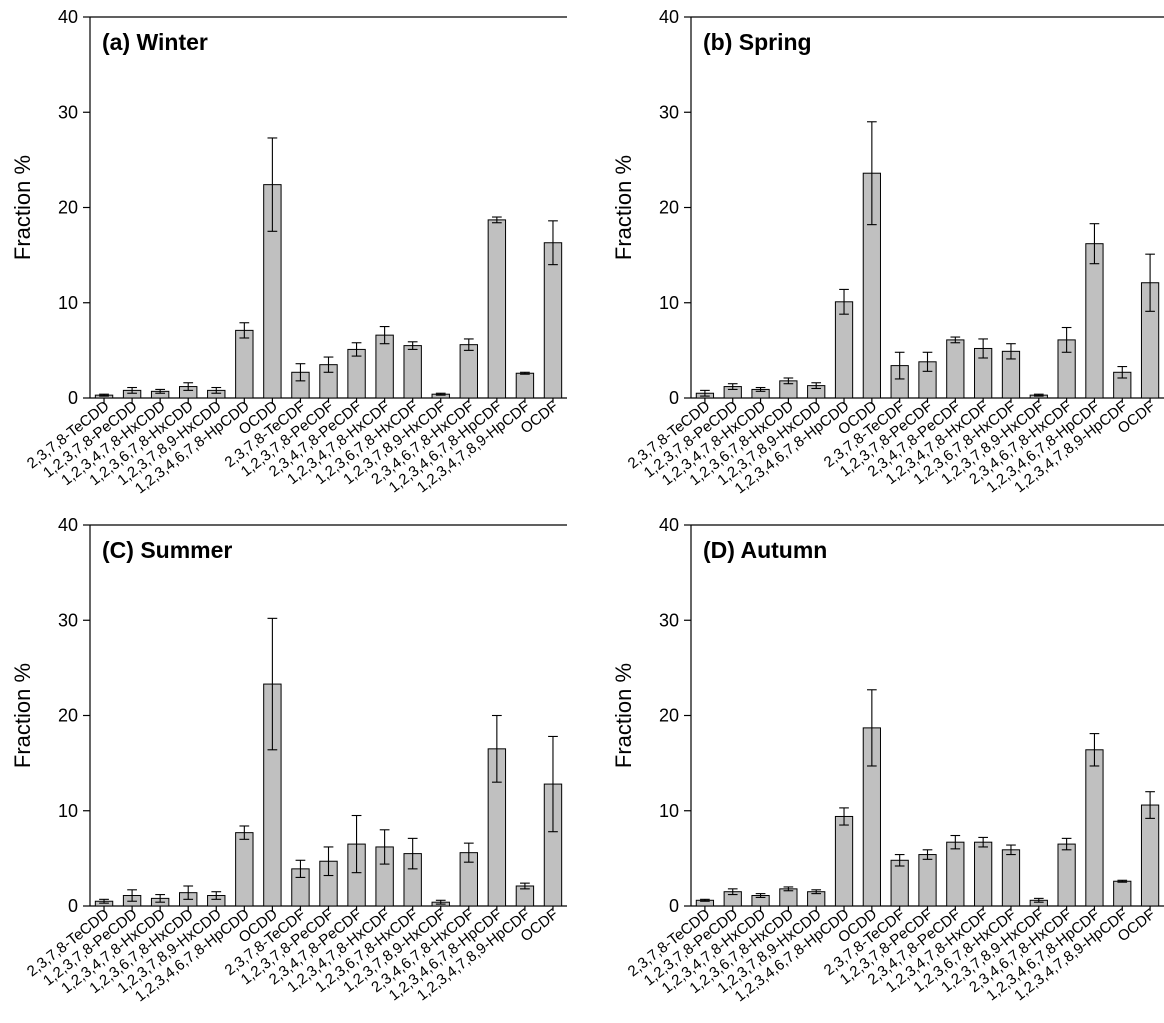 The width and height of the screenshot is (1164, 1023). What do you see at coordinates (765, 550) in the screenshot?
I see `panel-title: (D) Autumn` at bounding box center [765, 550].